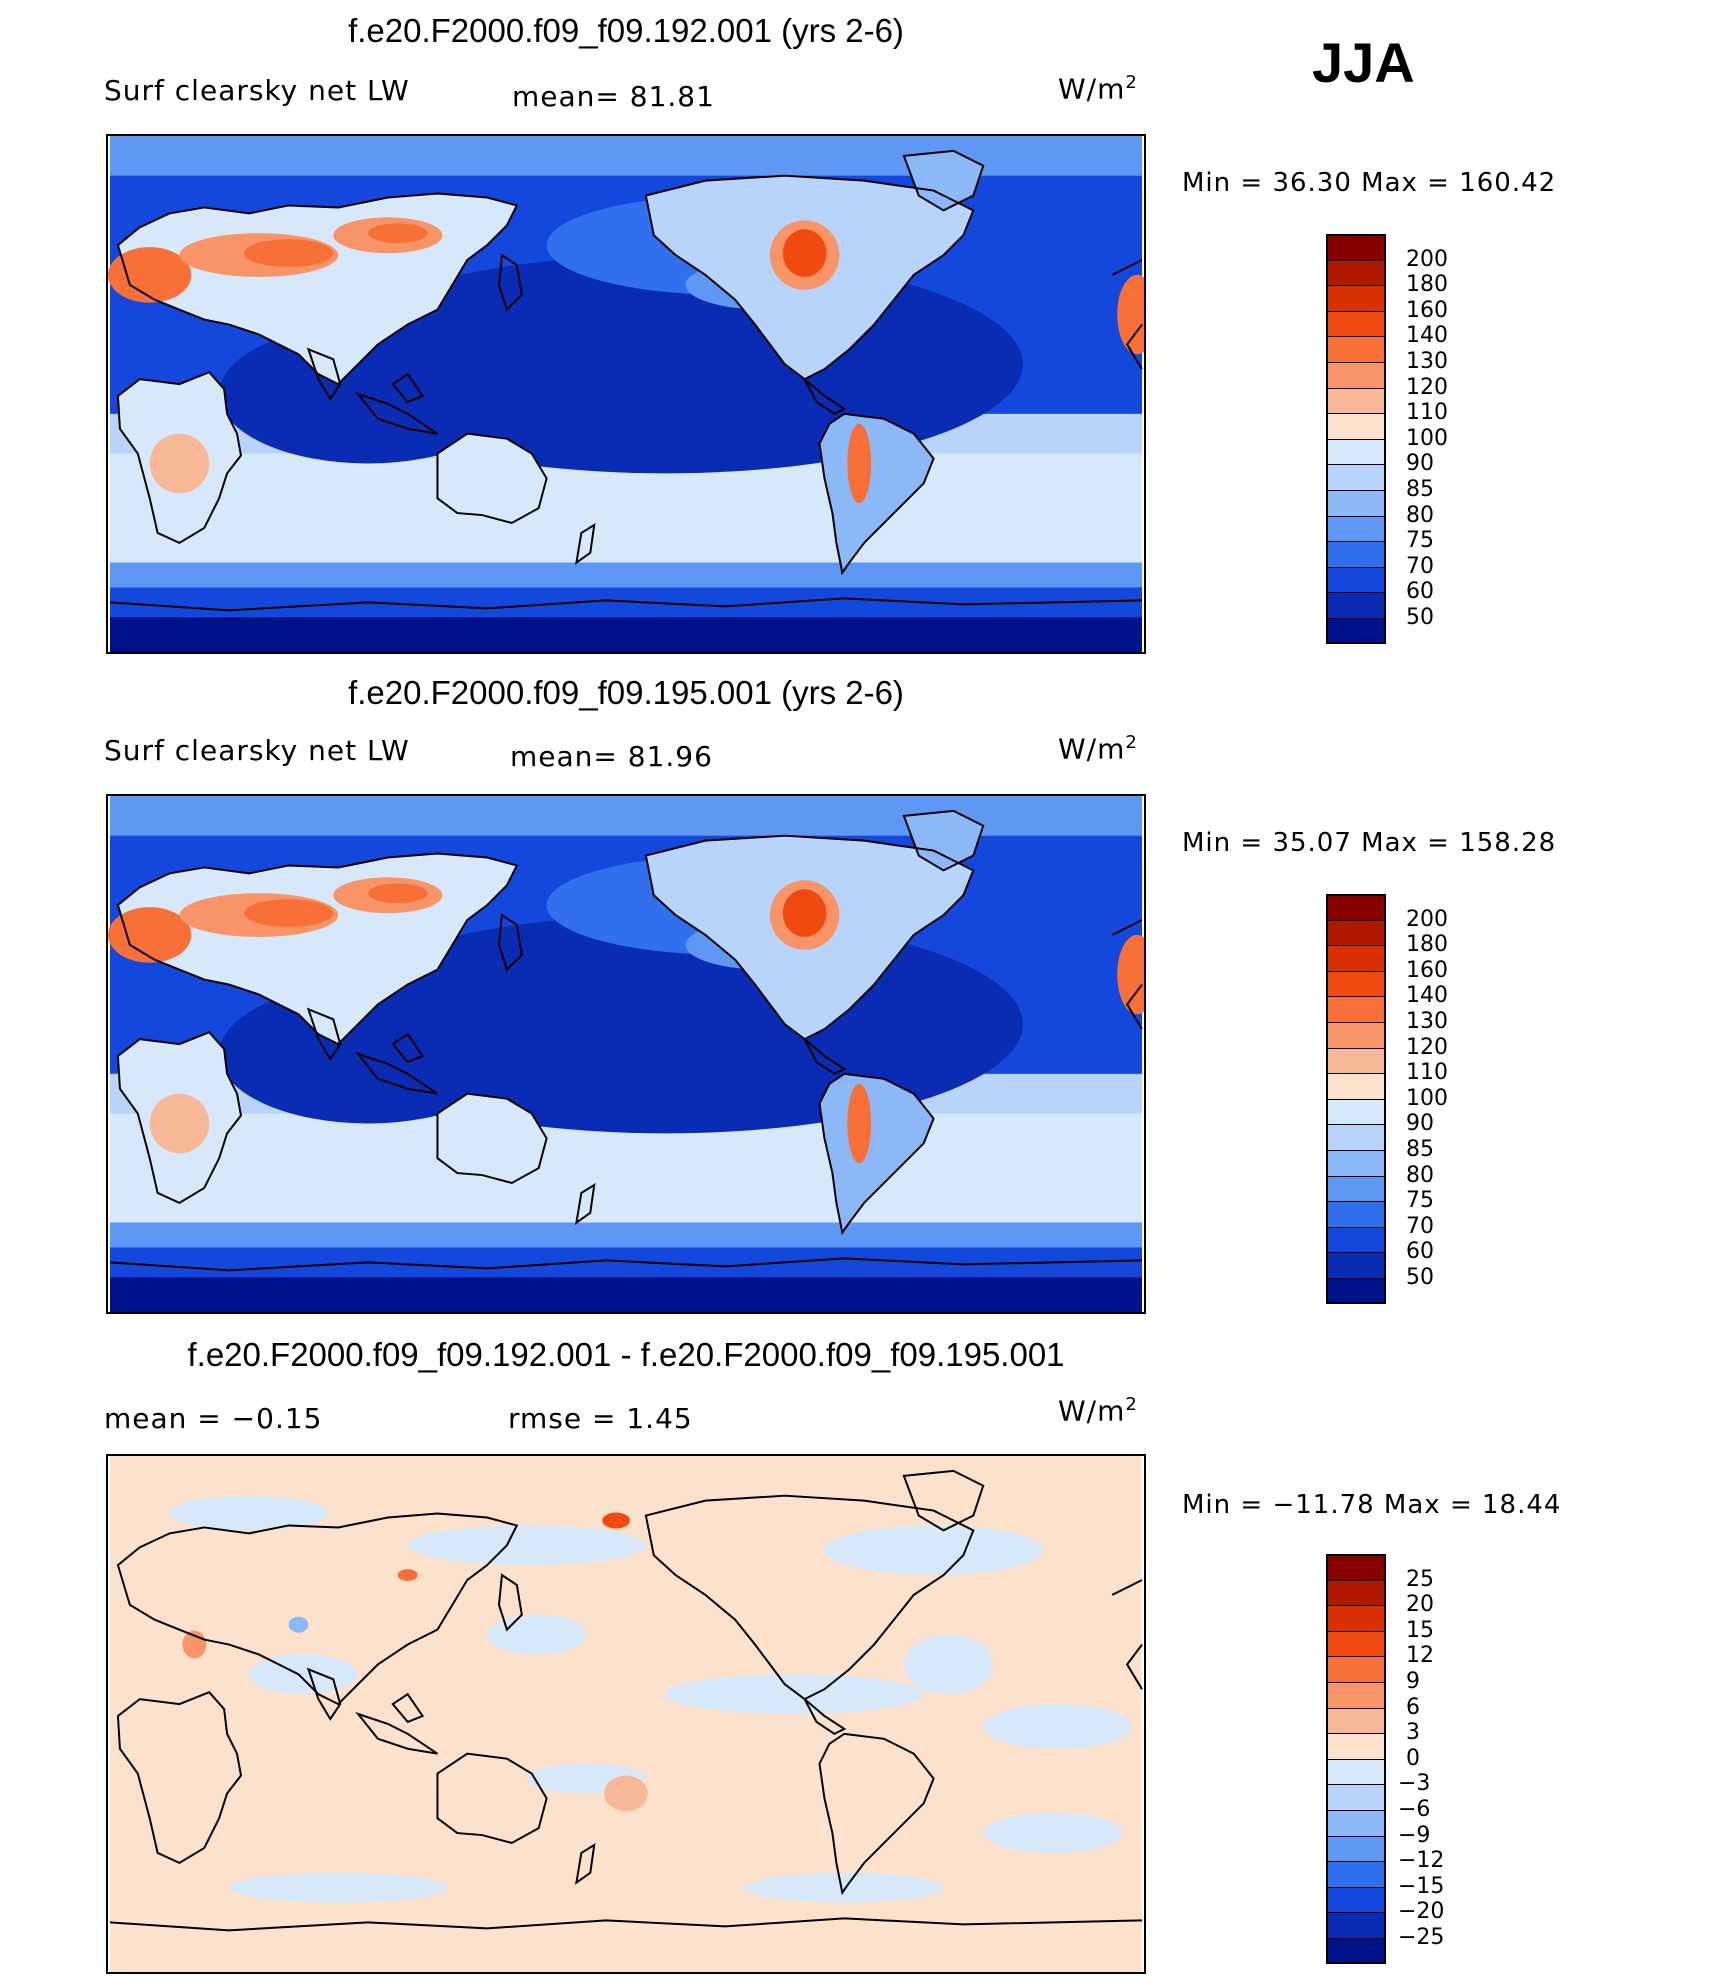 This screenshot has width=1710, height=1979. I want to click on colorbar-tick-label: 200, so click(1427, 259).